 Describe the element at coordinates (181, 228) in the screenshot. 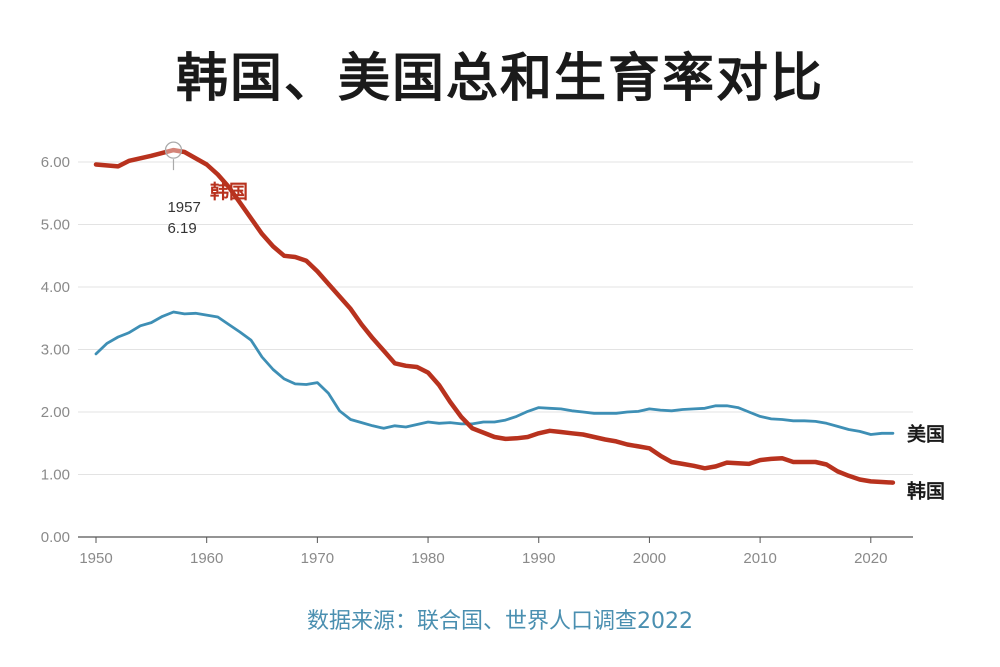

I see `annotation-value: 6.19` at that location.